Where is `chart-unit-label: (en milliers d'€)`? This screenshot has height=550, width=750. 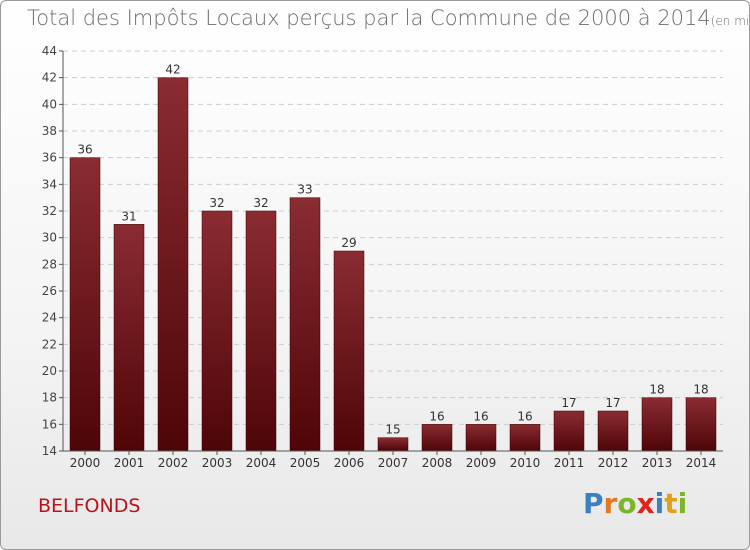 chart-unit-label: (en milliers d'€) is located at coordinates (730, 21).